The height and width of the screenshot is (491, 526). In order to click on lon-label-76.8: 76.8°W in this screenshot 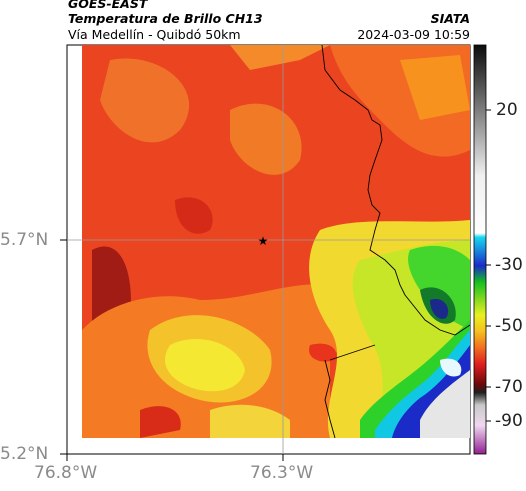, I will do `click(66, 473)`.